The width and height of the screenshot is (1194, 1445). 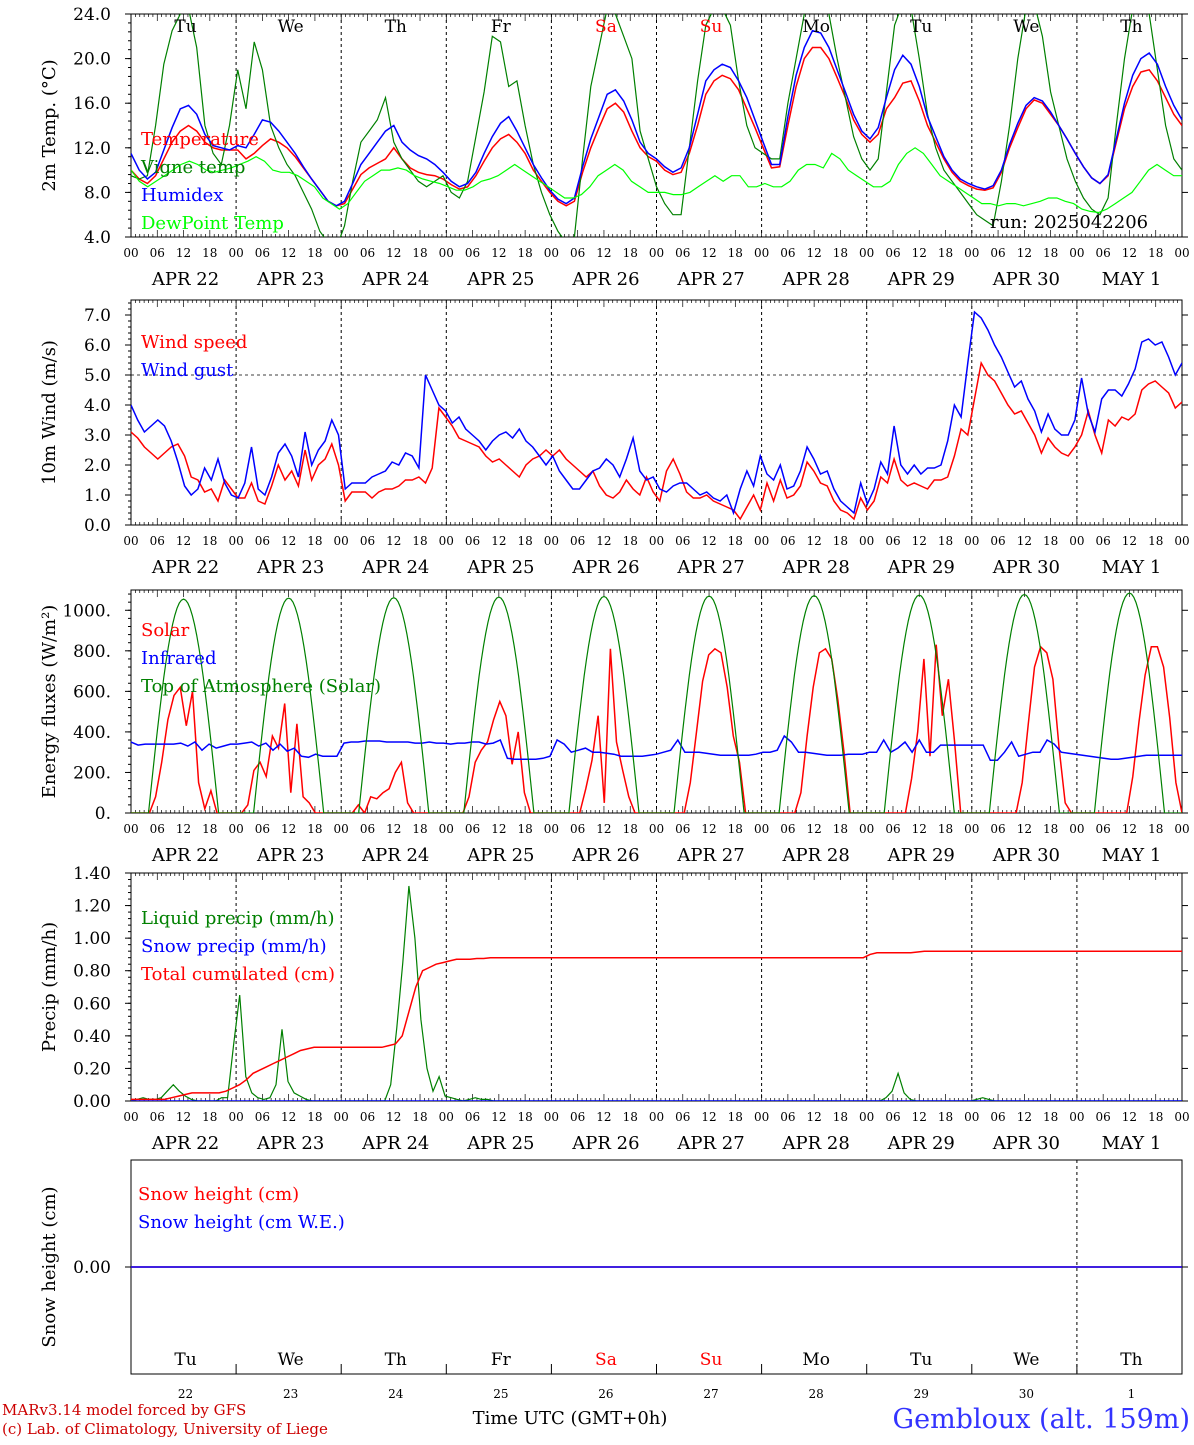 What do you see at coordinates (921, 1394) in the screenshot?
I see `day-number-label: 29` at bounding box center [921, 1394].